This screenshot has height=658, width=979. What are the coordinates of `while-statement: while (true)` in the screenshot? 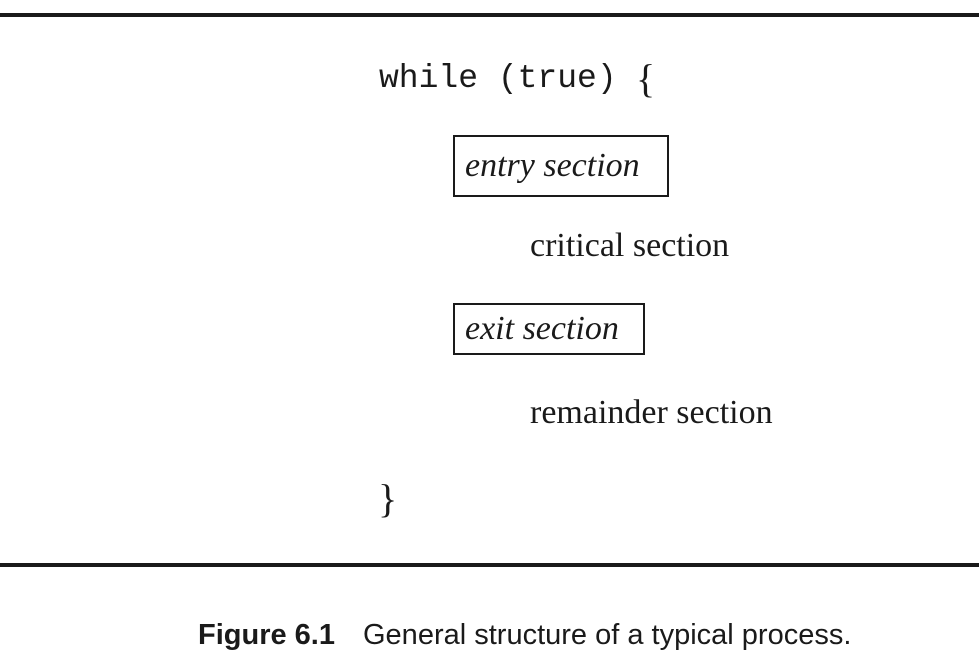 It's located at (498, 78).